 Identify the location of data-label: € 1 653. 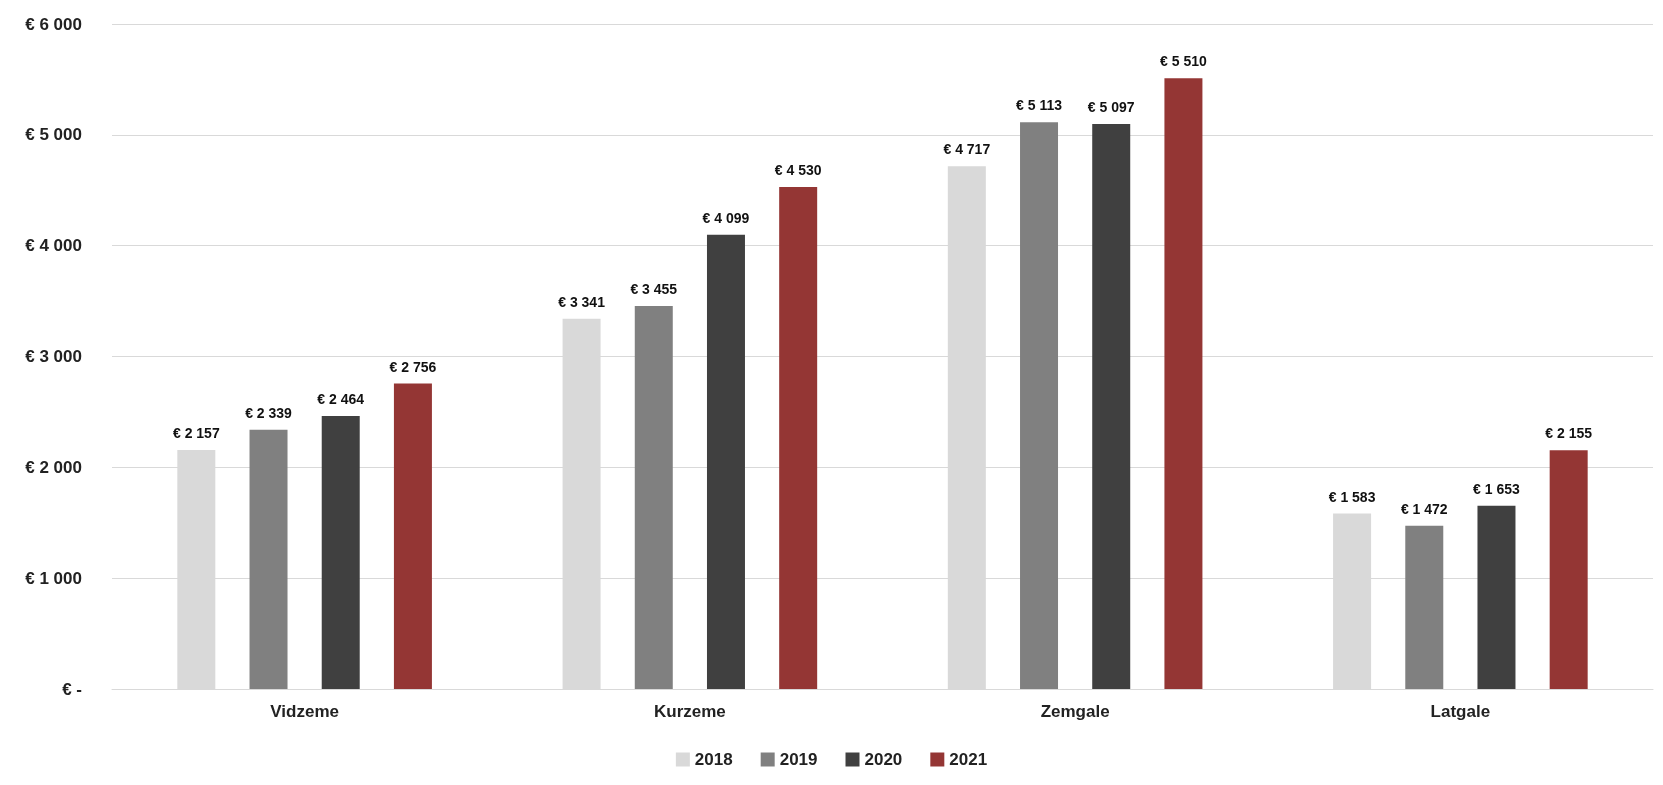
(1497, 488).